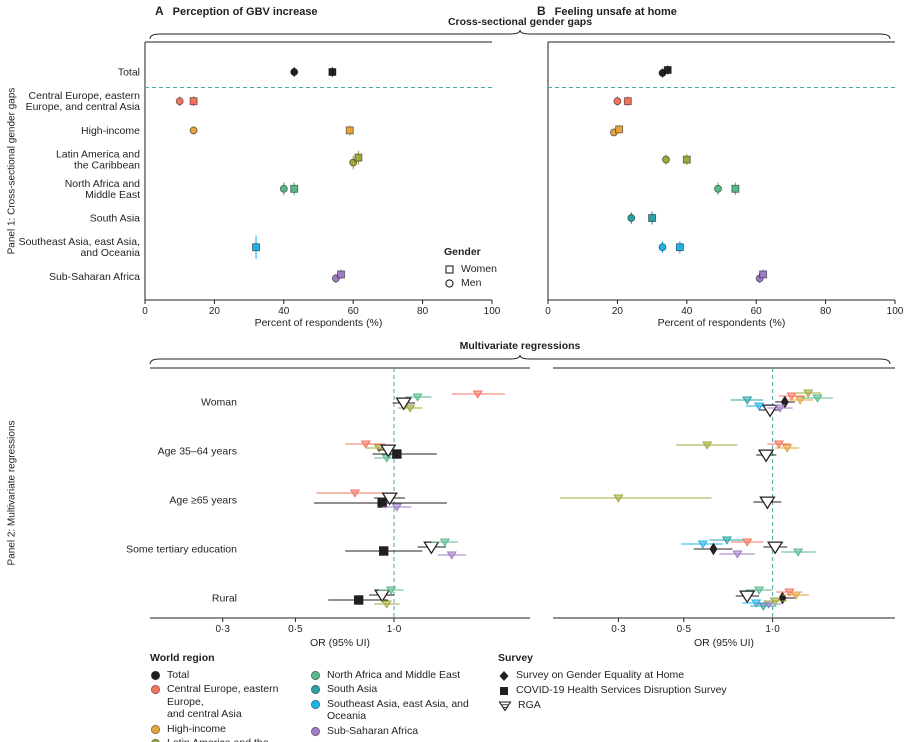 The height and width of the screenshot is (742, 905). Describe the element at coordinates (470, 269) in the screenshot. I see `gender-legend: Gender Women Men` at that location.